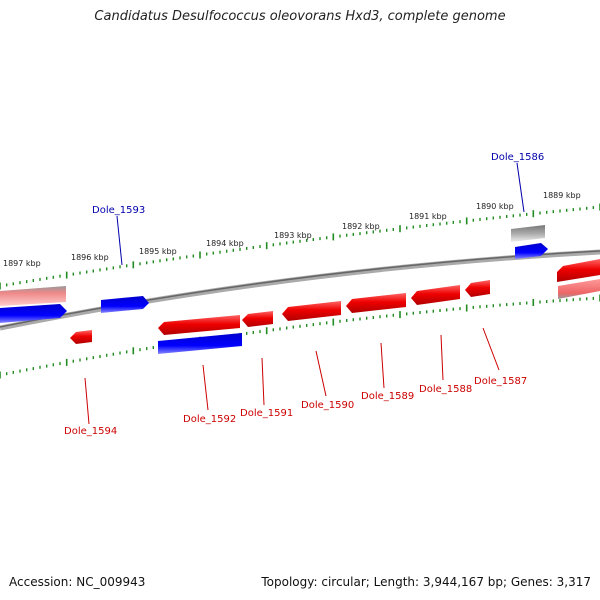 The width and height of the screenshot is (600, 600). What do you see at coordinates (579, 289) in the screenshot?
I see `gene-right-pink` at bounding box center [579, 289].